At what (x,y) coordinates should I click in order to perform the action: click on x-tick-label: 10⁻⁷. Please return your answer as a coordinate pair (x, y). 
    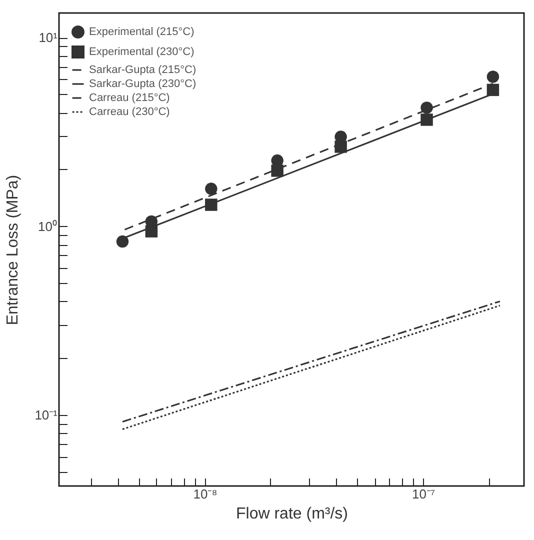
    Looking at the image, I should click on (424, 494).